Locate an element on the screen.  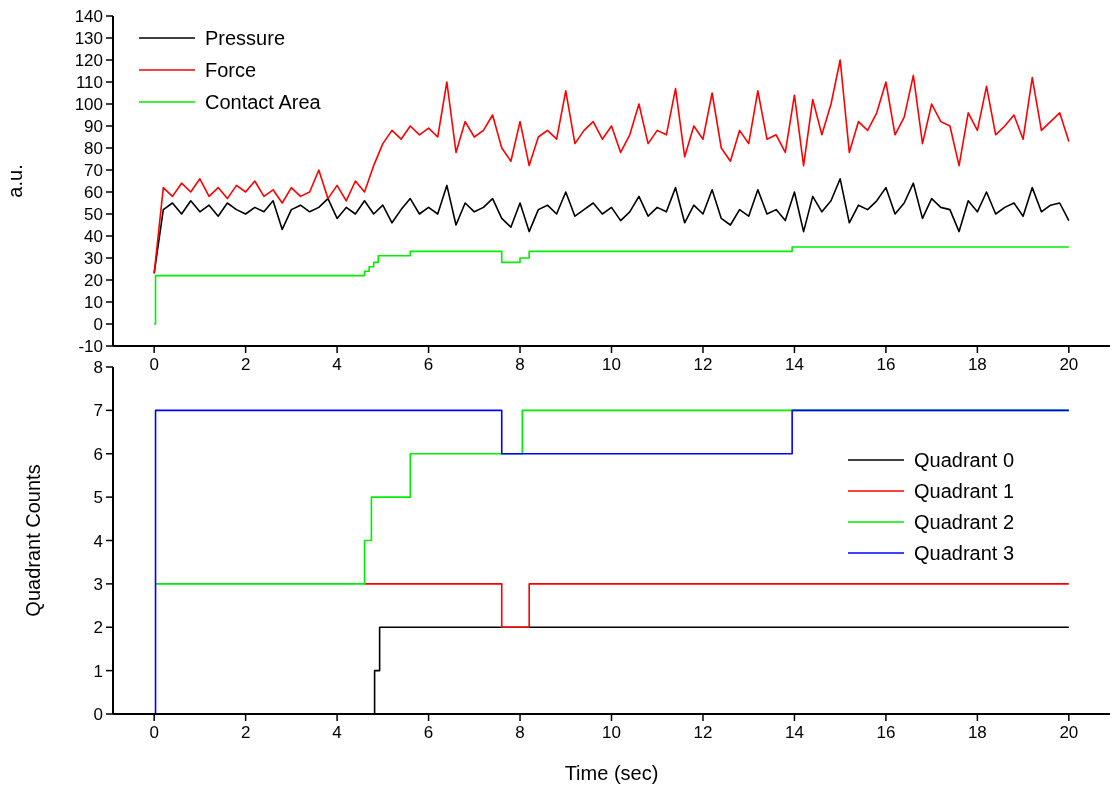
legend-label: Quadrant 3 is located at coordinates (964, 553).